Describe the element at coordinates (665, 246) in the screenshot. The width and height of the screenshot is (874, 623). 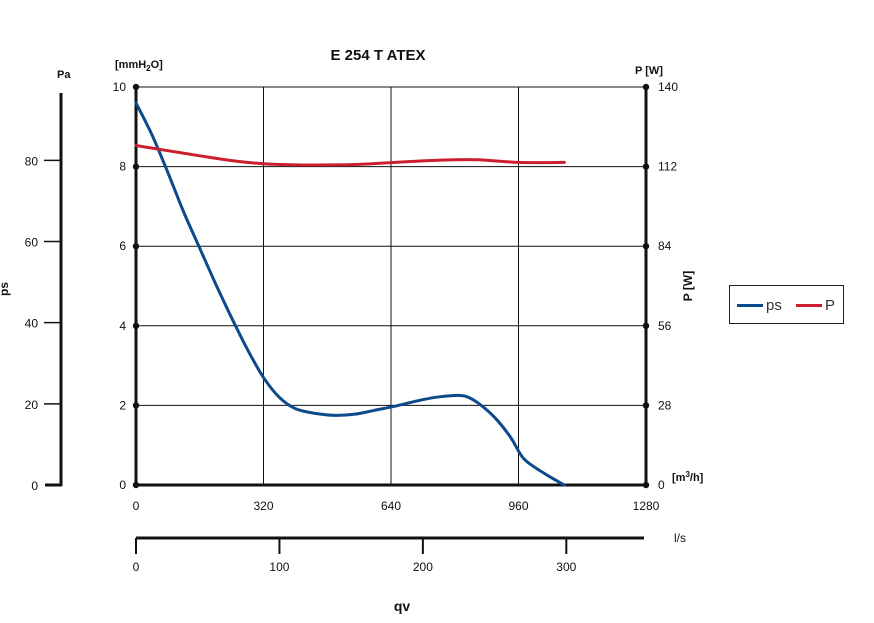
I see `y-right-tick-label: 84` at that location.